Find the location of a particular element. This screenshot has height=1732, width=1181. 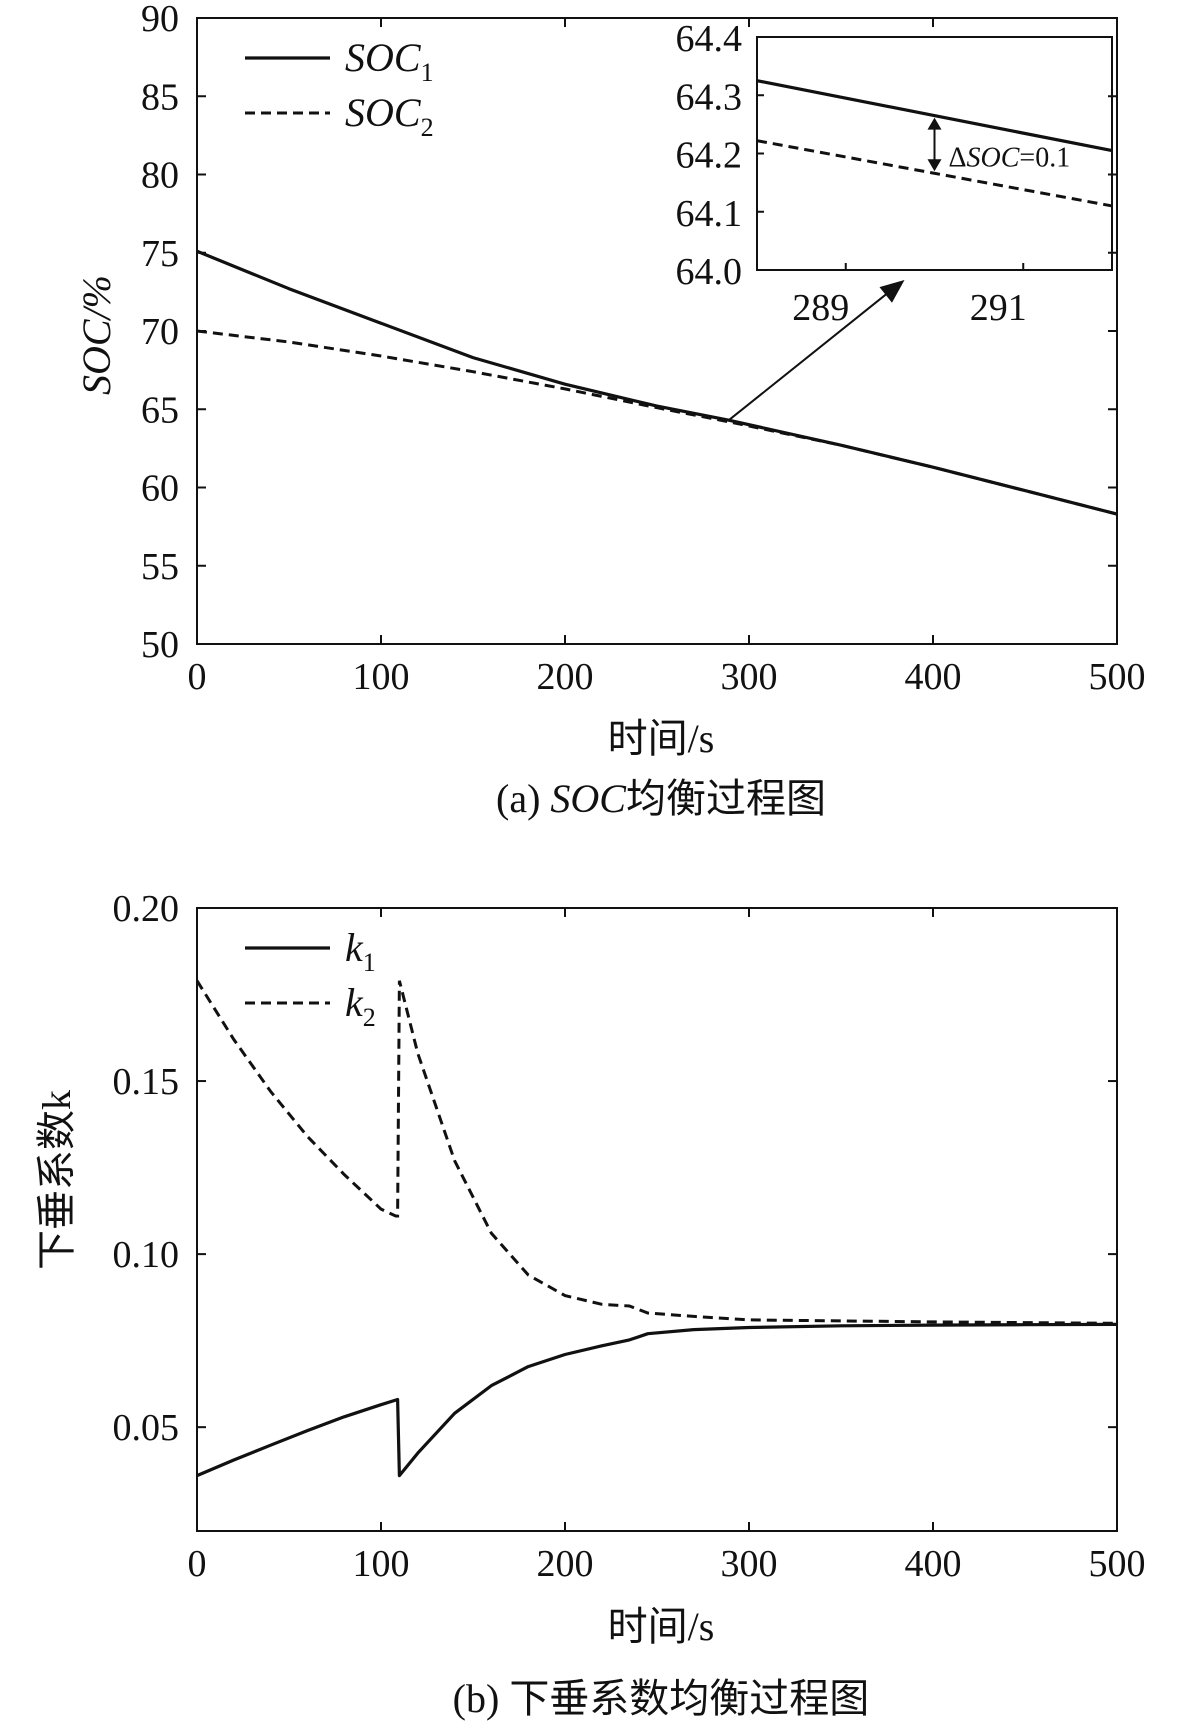

panel-a-legend-subscript: 2 is located at coordinates (427, 127).